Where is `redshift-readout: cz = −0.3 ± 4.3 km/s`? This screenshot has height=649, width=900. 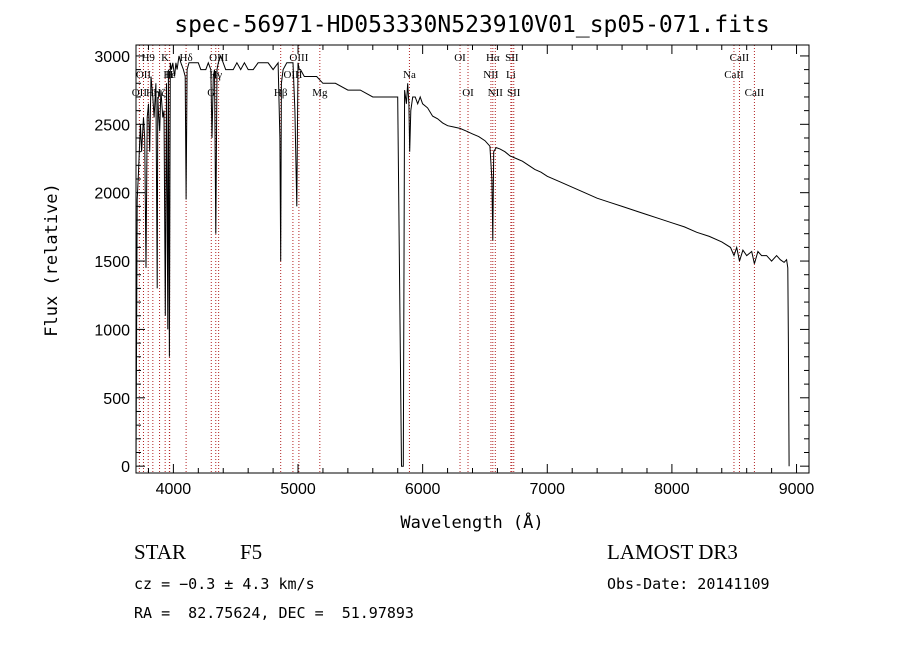 redshift-readout: cz = −0.3 ± 4.3 km/s is located at coordinates (224, 584).